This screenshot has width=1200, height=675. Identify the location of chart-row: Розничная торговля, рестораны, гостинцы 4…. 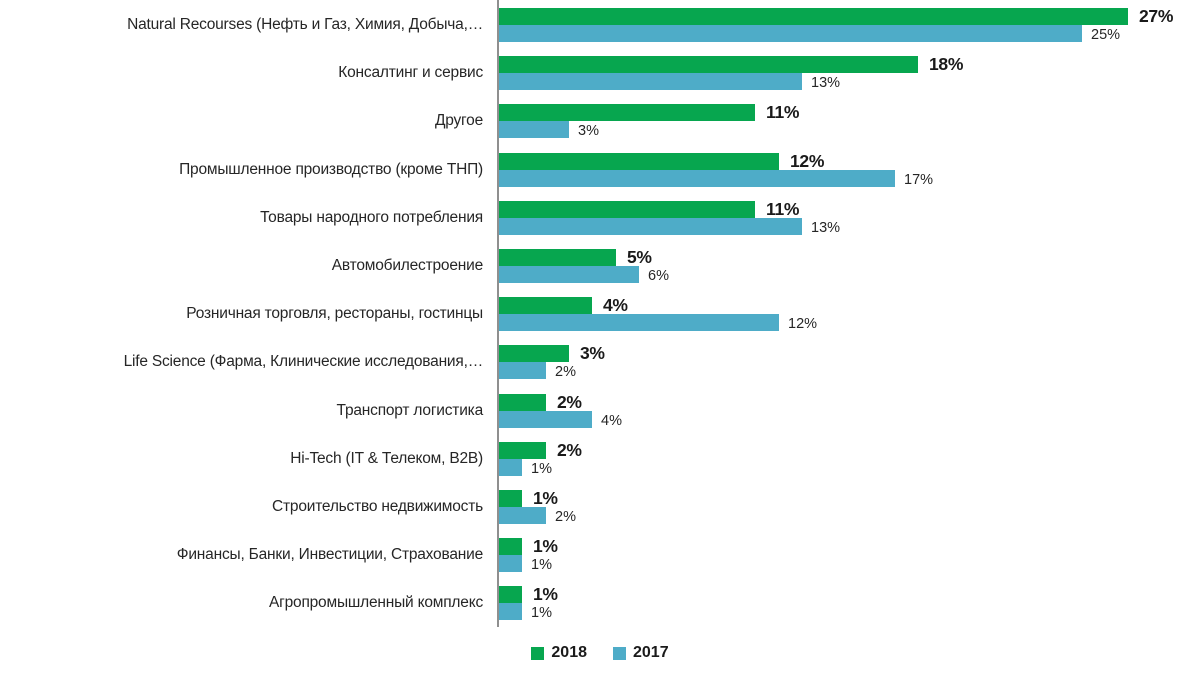
(600, 313).